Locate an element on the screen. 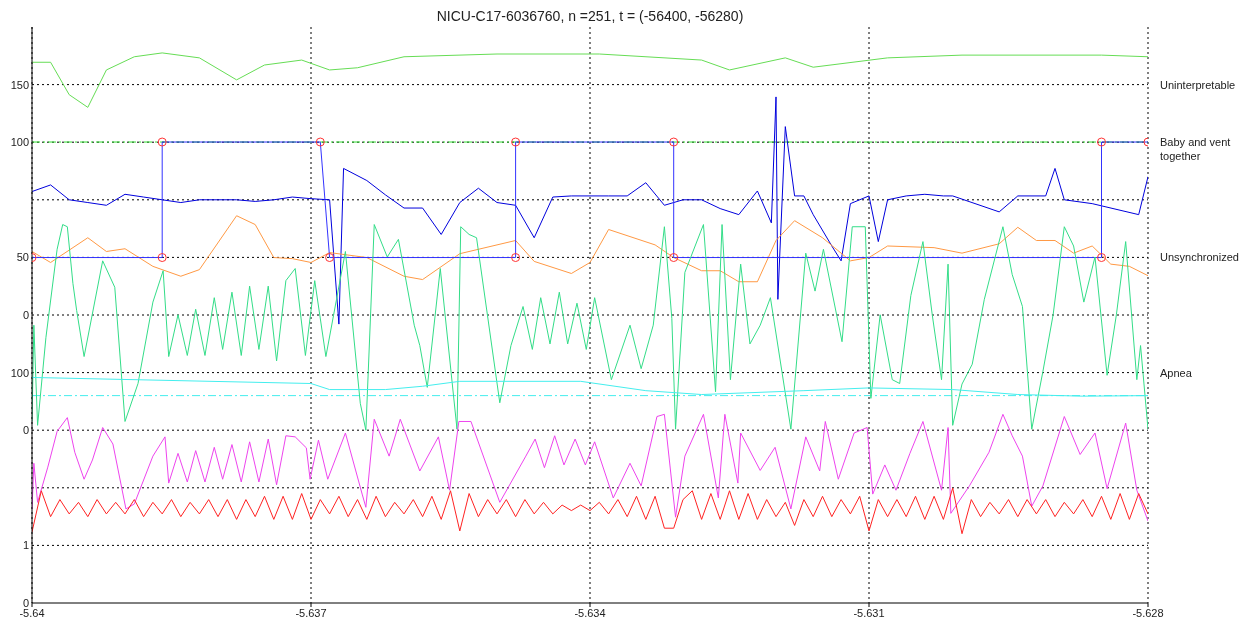 The image size is (1256, 623). text: Baby and vent together is located at coordinates (1196, 149).